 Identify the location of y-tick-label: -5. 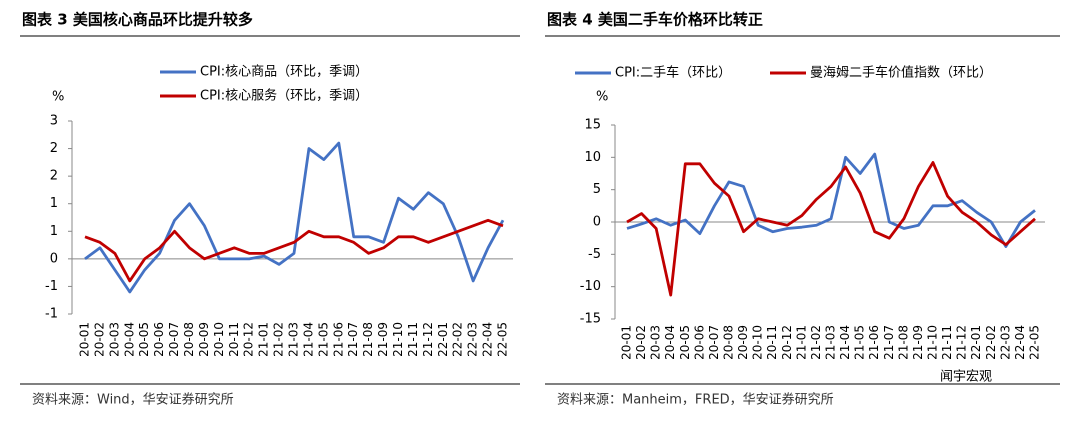
(594, 254).